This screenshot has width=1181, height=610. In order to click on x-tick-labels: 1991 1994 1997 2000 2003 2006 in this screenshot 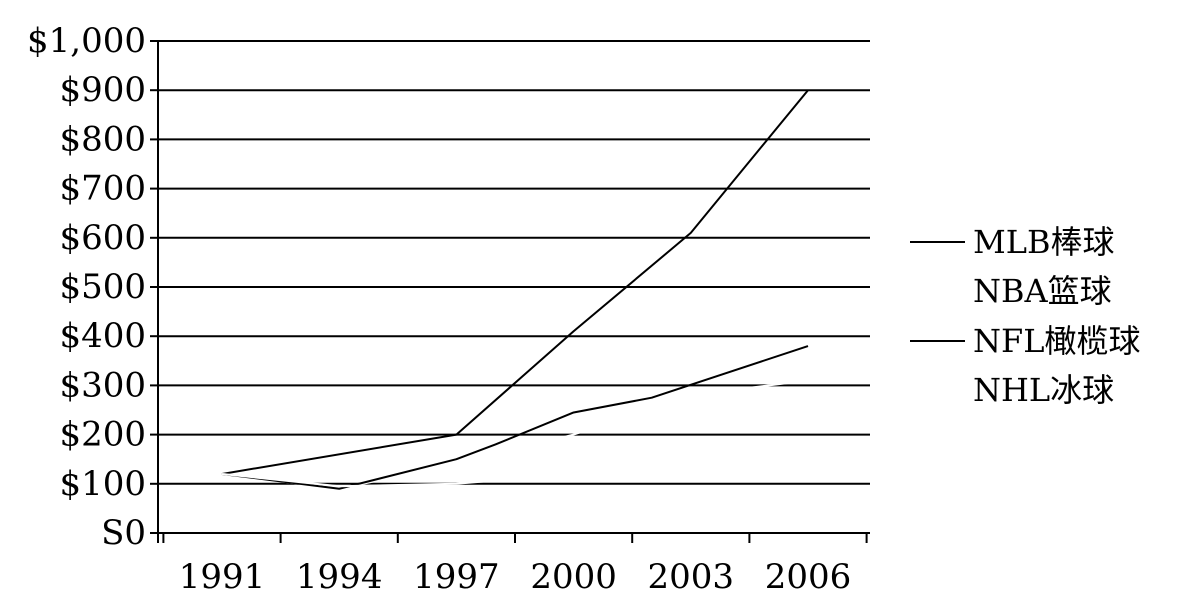, I will do `click(515, 577)`.